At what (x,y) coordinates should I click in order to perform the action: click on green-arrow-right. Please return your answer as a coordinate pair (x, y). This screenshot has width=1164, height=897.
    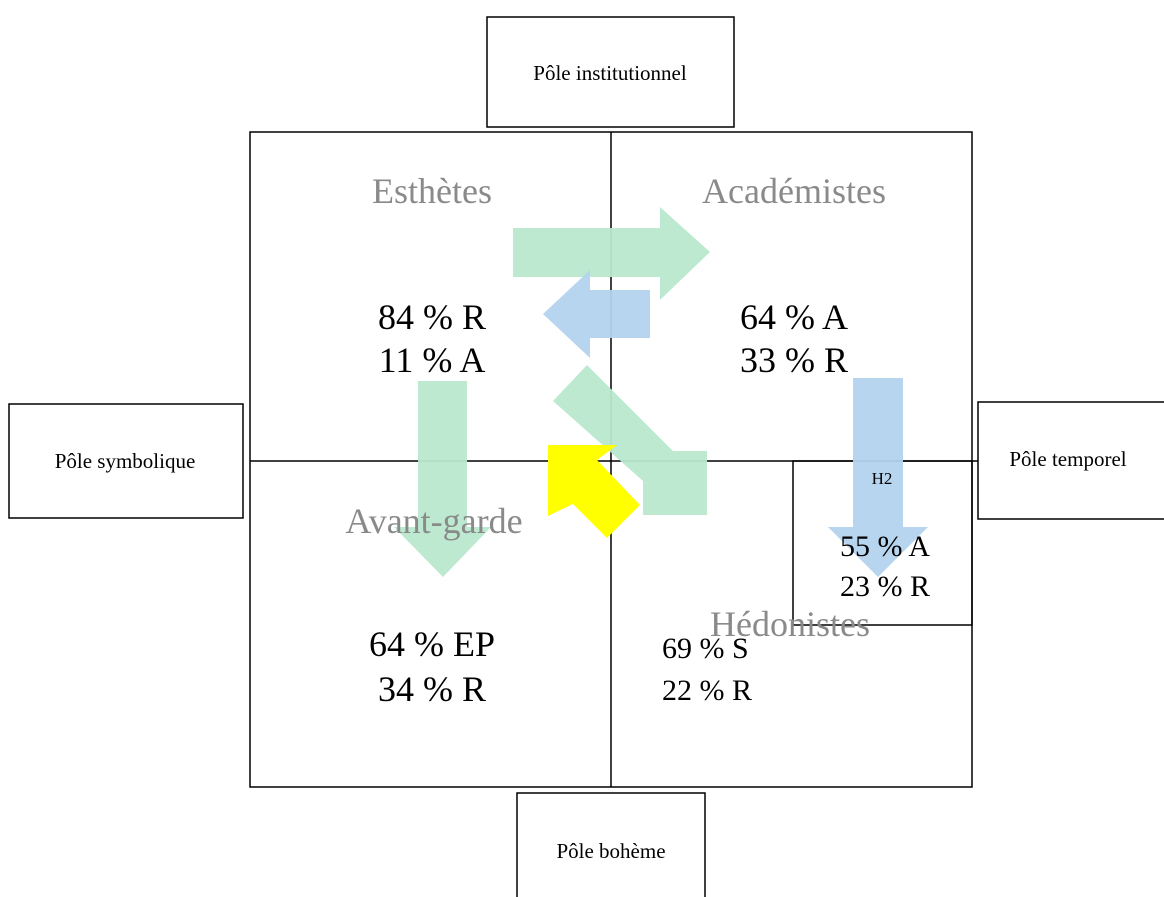
    Looking at the image, I should click on (611, 253).